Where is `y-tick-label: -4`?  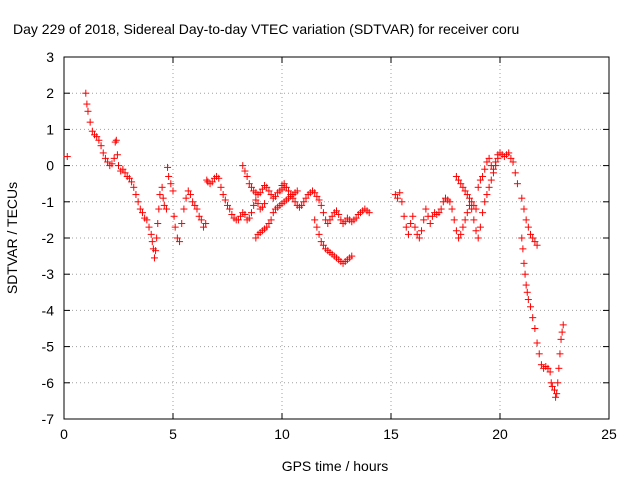 y-tick-label: -4 is located at coordinates (48, 310).